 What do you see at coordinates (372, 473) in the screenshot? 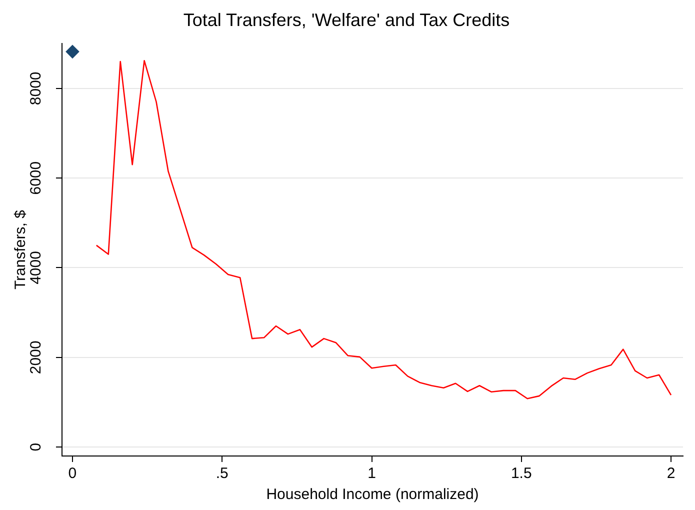
I see `x-tick-label: 1` at bounding box center [372, 473].